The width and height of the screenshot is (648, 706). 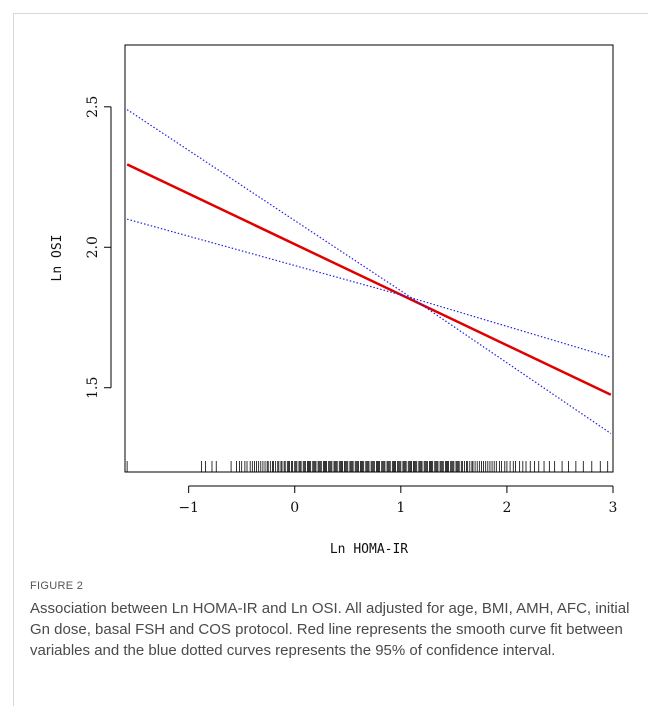 What do you see at coordinates (188, 508) in the screenshot?
I see `x-tick-label: −1` at bounding box center [188, 508].